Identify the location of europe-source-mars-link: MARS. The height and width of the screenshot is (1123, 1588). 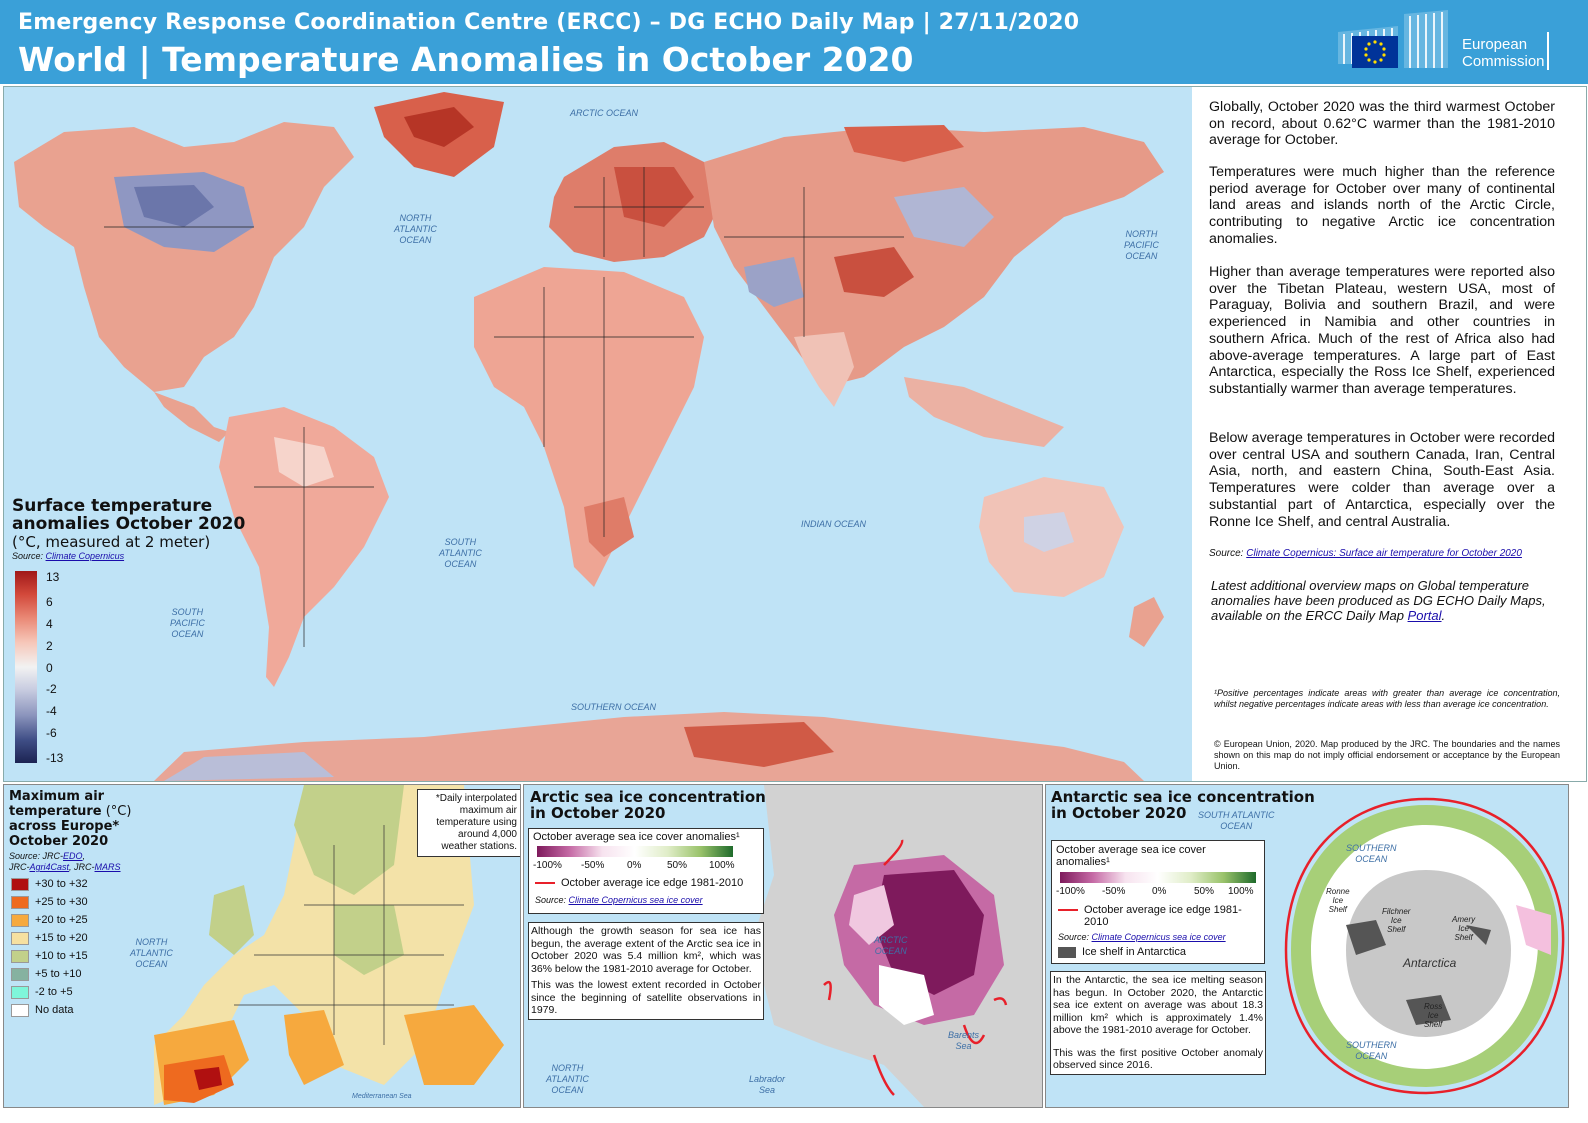
(107, 867).